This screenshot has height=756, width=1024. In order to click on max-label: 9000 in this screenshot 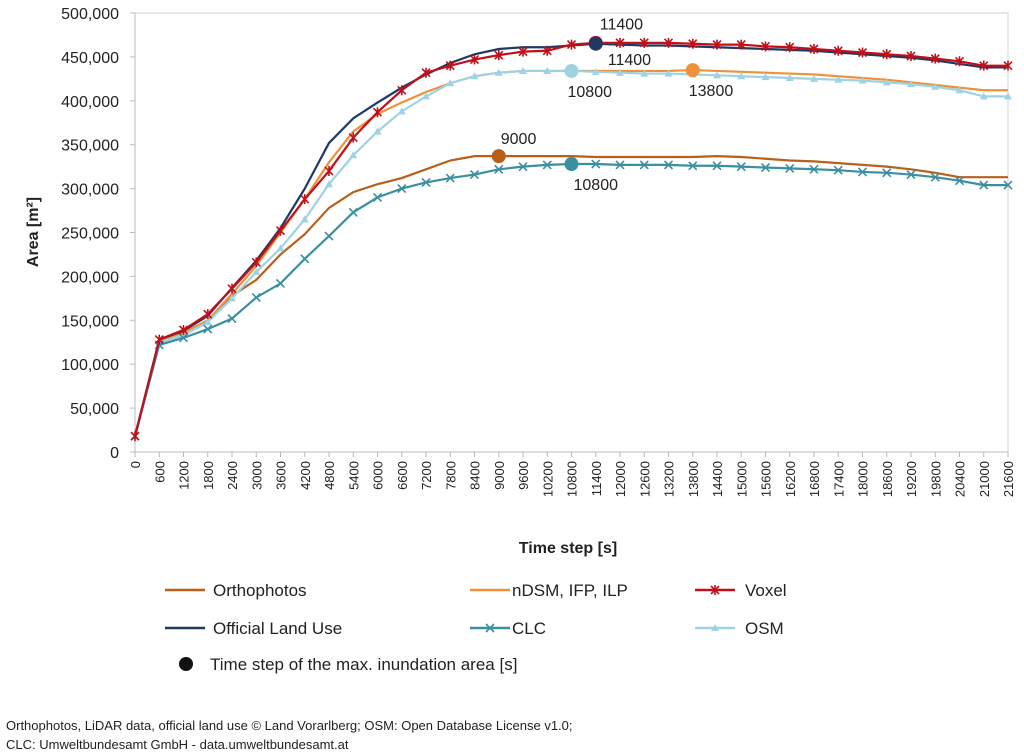, I will do `click(519, 139)`.